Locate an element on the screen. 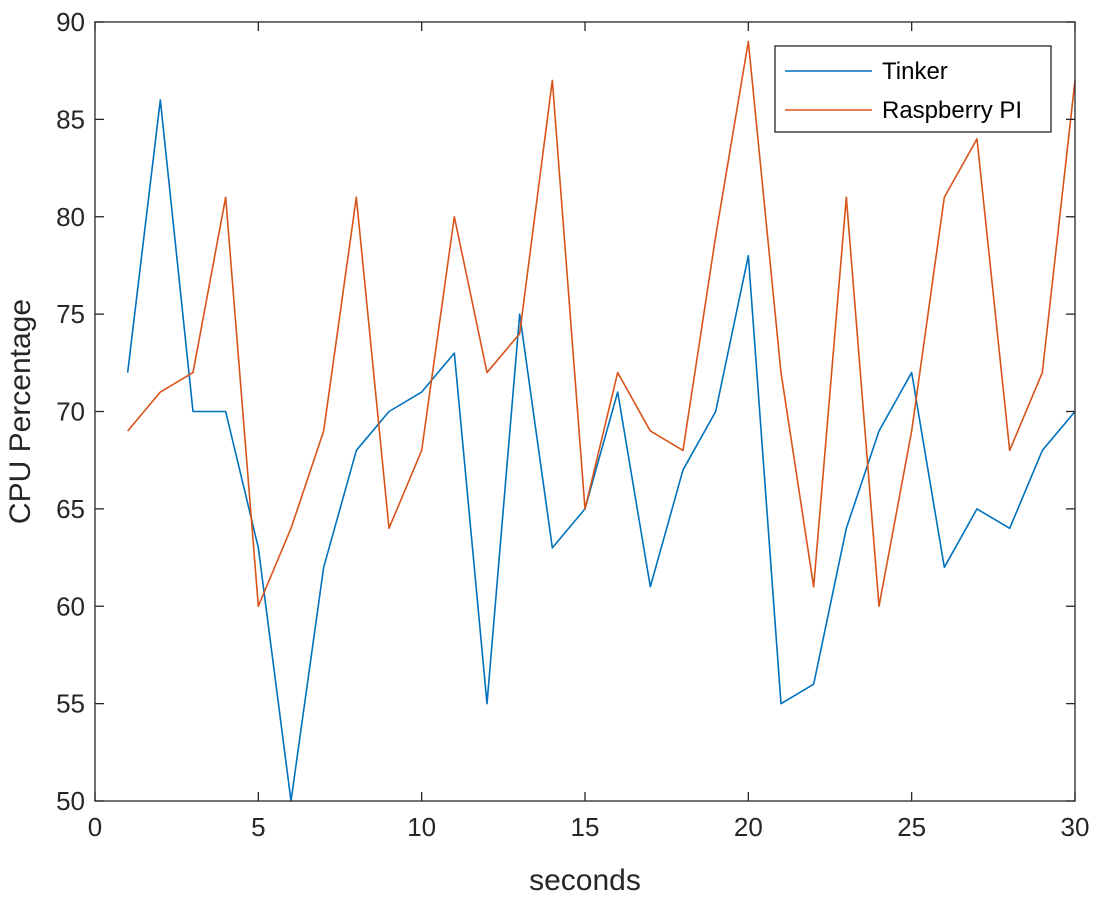  x-tick-label: 5 is located at coordinates (258, 827).